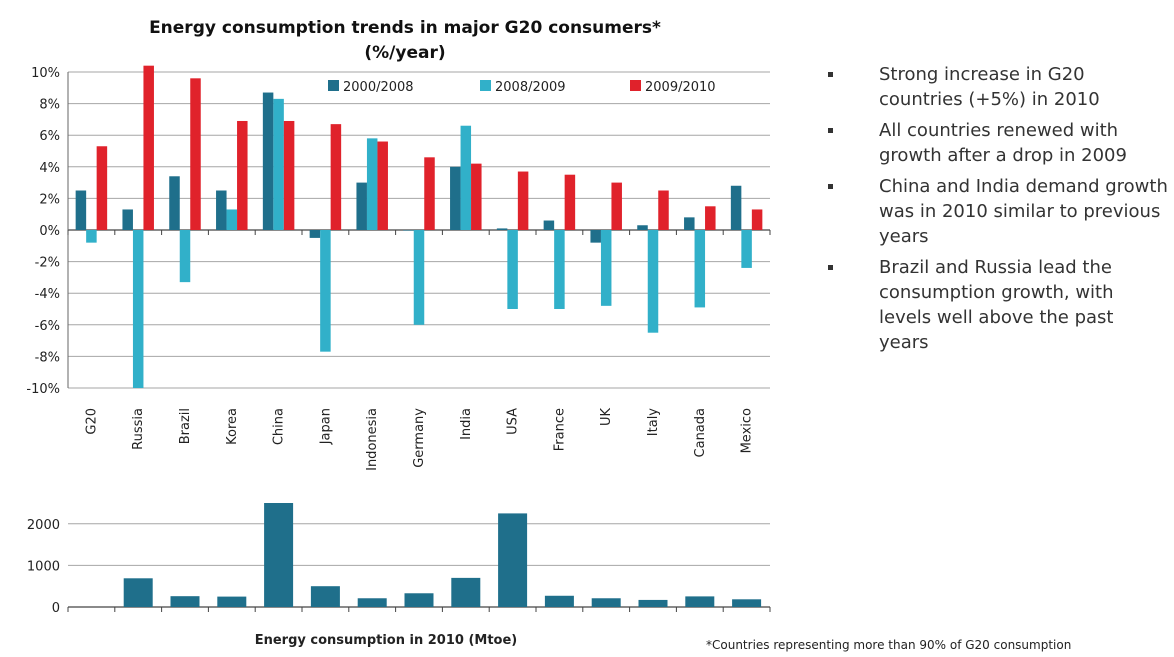 The height and width of the screenshot is (657, 1174). What do you see at coordinates (404, 53) in the screenshot?
I see `chart-title: (%/year)` at bounding box center [404, 53].